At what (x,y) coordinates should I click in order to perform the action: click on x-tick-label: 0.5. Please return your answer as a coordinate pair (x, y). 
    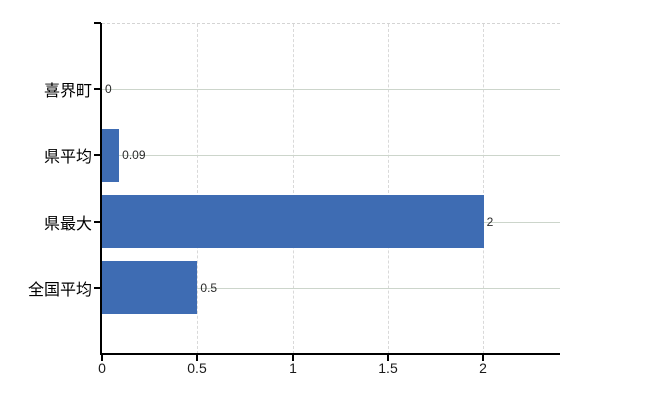
    Looking at the image, I should click on (197, 368).